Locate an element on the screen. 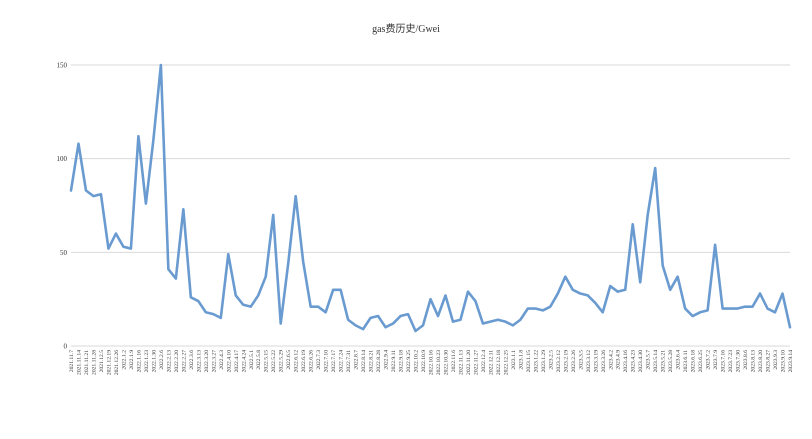 This screenshot has height=439, width=812. x-tick-label: 2022.2.13 is located at coordinates (169, 361).